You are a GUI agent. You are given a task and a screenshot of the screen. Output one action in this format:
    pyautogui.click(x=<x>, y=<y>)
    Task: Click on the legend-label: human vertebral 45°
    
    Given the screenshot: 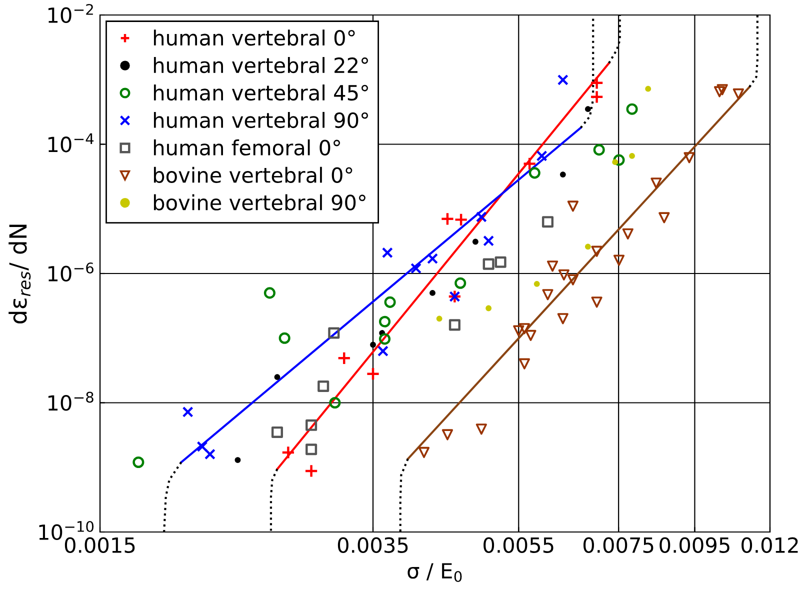 What is the action you would take?
    pyautogui.click(x=261, y=92)
    